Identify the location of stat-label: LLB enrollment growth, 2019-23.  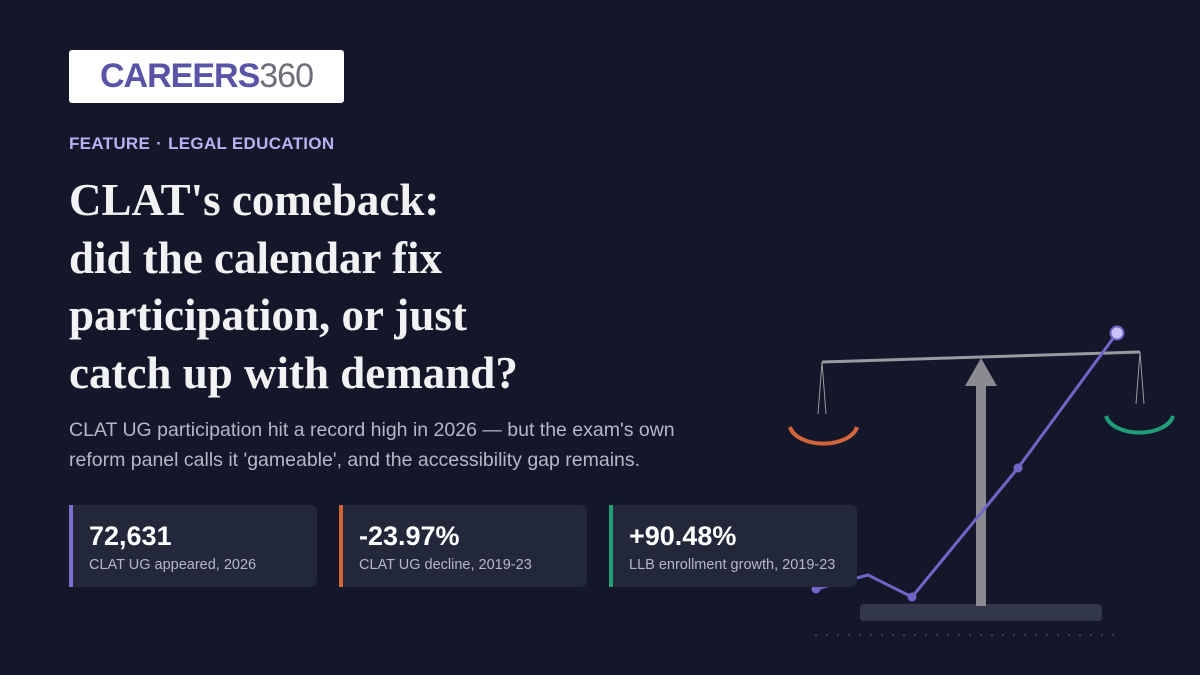
(732, 565).